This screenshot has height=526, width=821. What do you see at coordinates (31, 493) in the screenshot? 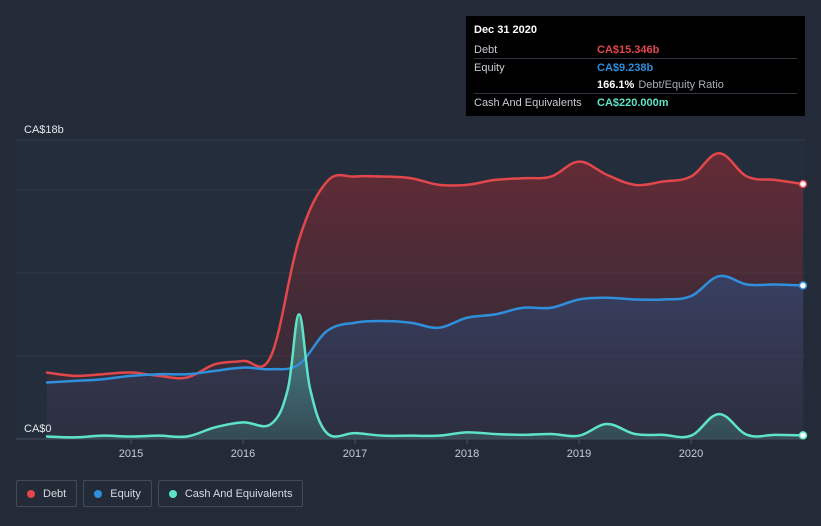
I see `legend-dot-debt` at bounding box center [31, 493].